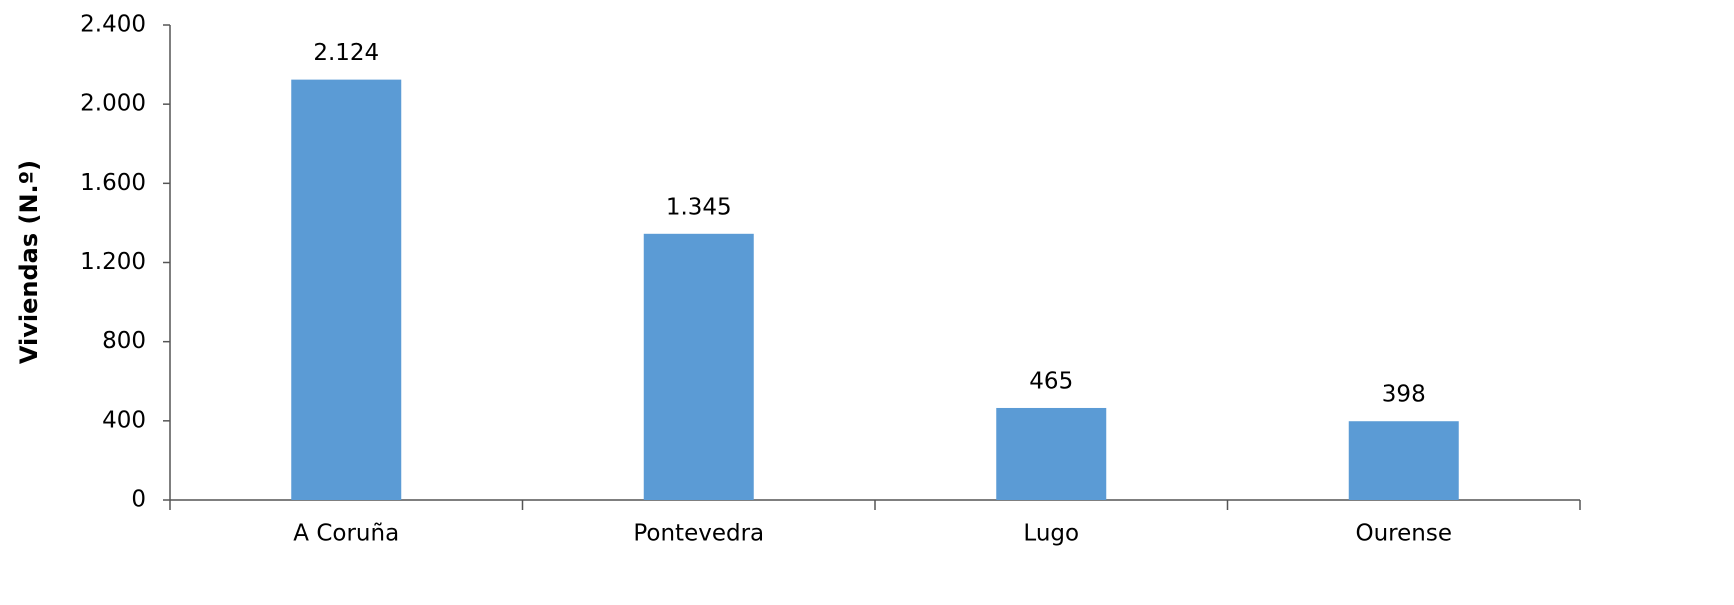  I want to click on x-tick-label: Pontevedra, so click(698, 534).